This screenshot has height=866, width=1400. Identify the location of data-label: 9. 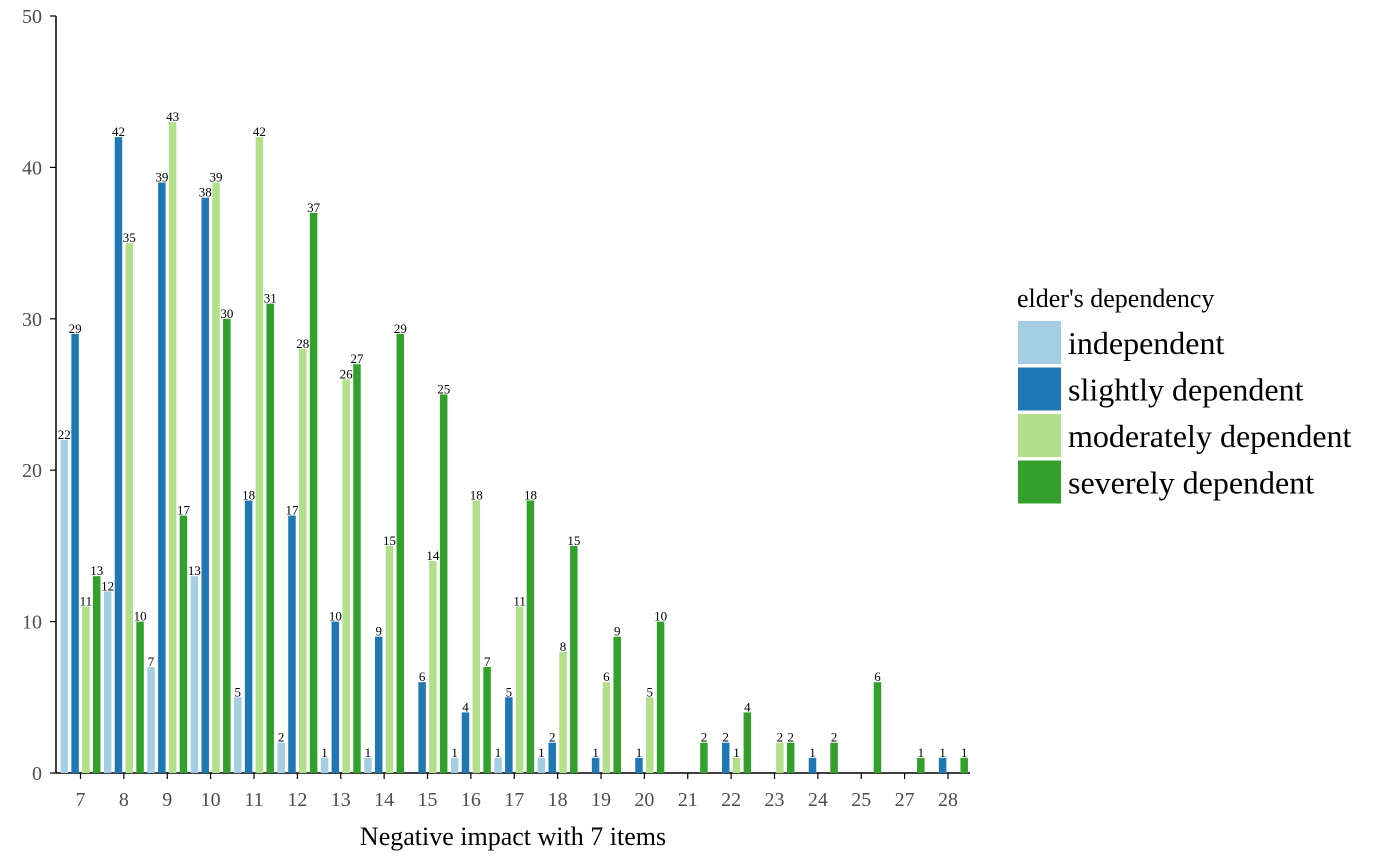
(617, 631).